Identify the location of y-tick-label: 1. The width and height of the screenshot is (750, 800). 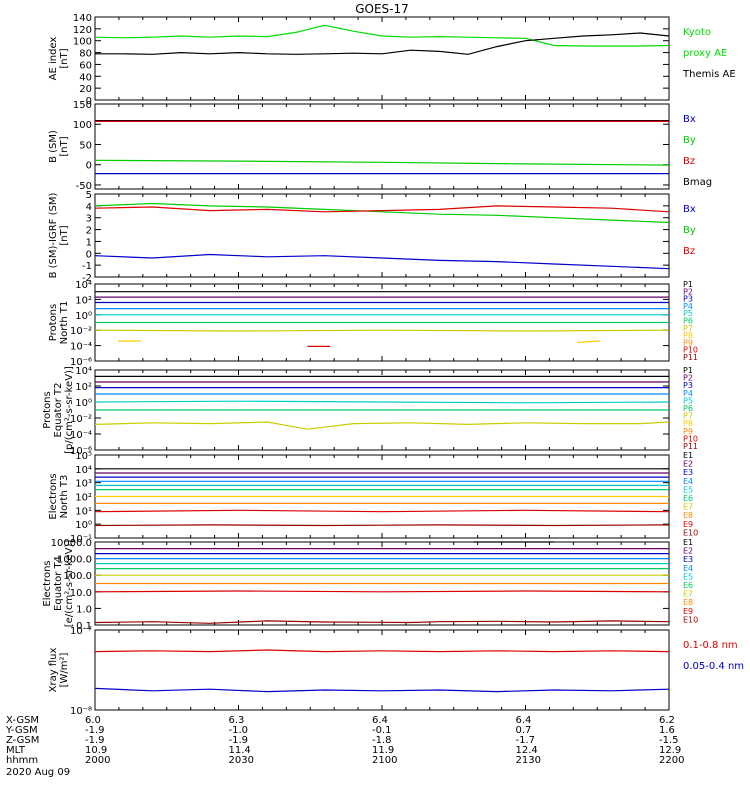
(89, 242).